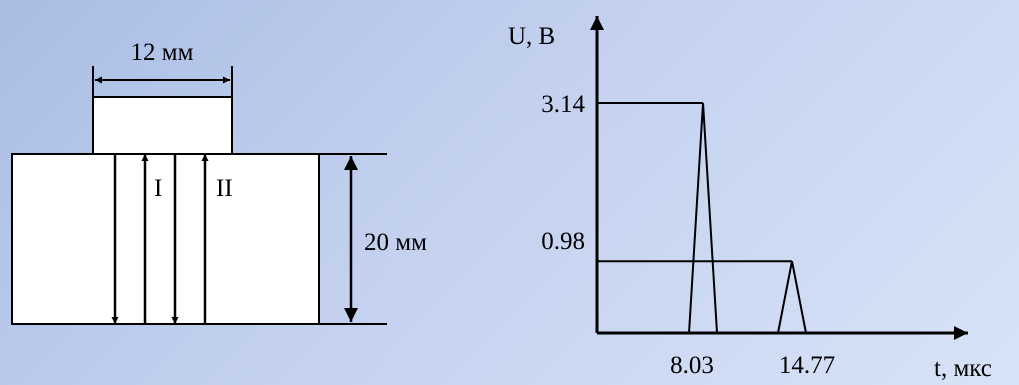 This screenshot has height=385, width=1019. I want to click on x-tick-label-2: 14.77, so click(807, 365).